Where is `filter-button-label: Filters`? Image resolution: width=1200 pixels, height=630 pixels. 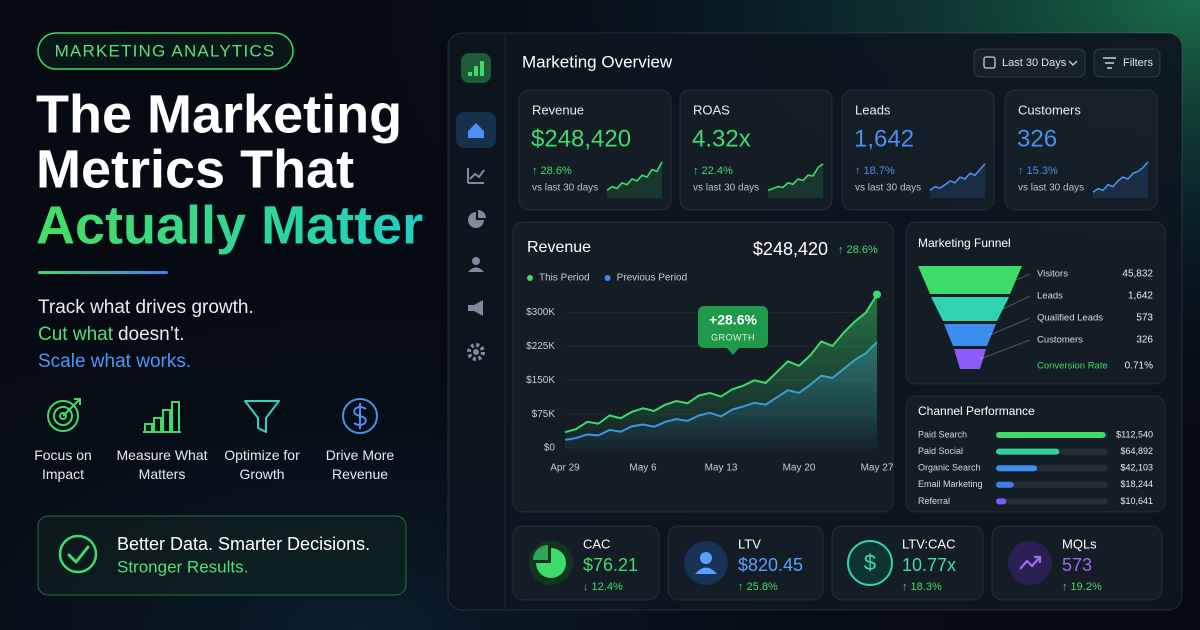 filter-button-label: Filters is located at coordinates (1138, 63).